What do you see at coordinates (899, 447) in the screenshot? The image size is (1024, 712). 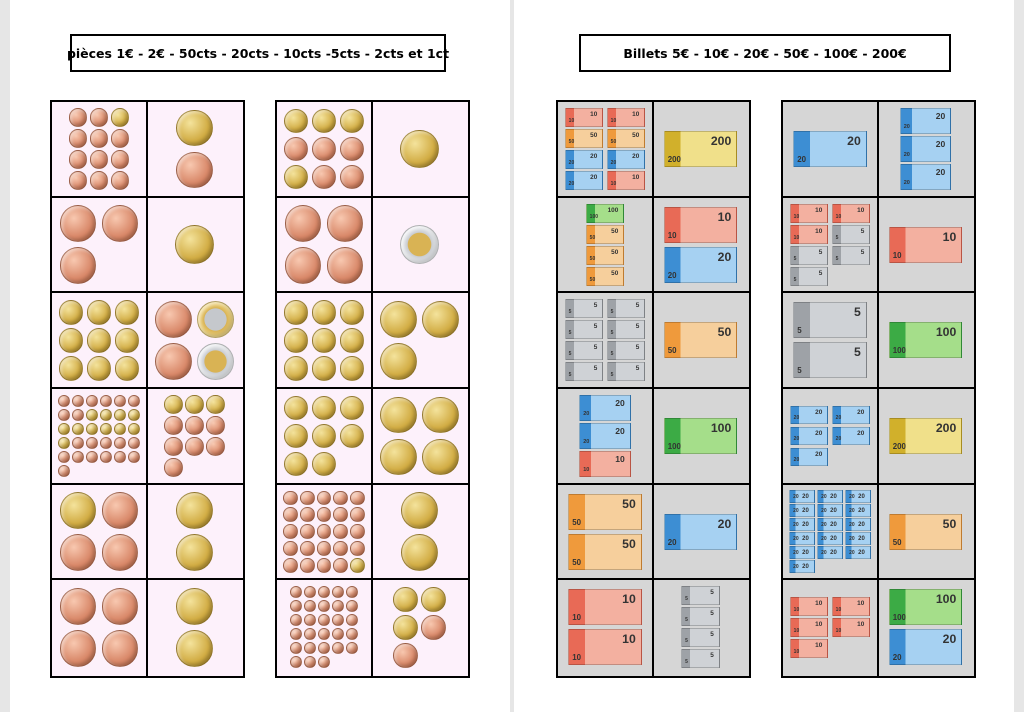 I see `banknote-value-small: 200` at bounding box center [899, 447].